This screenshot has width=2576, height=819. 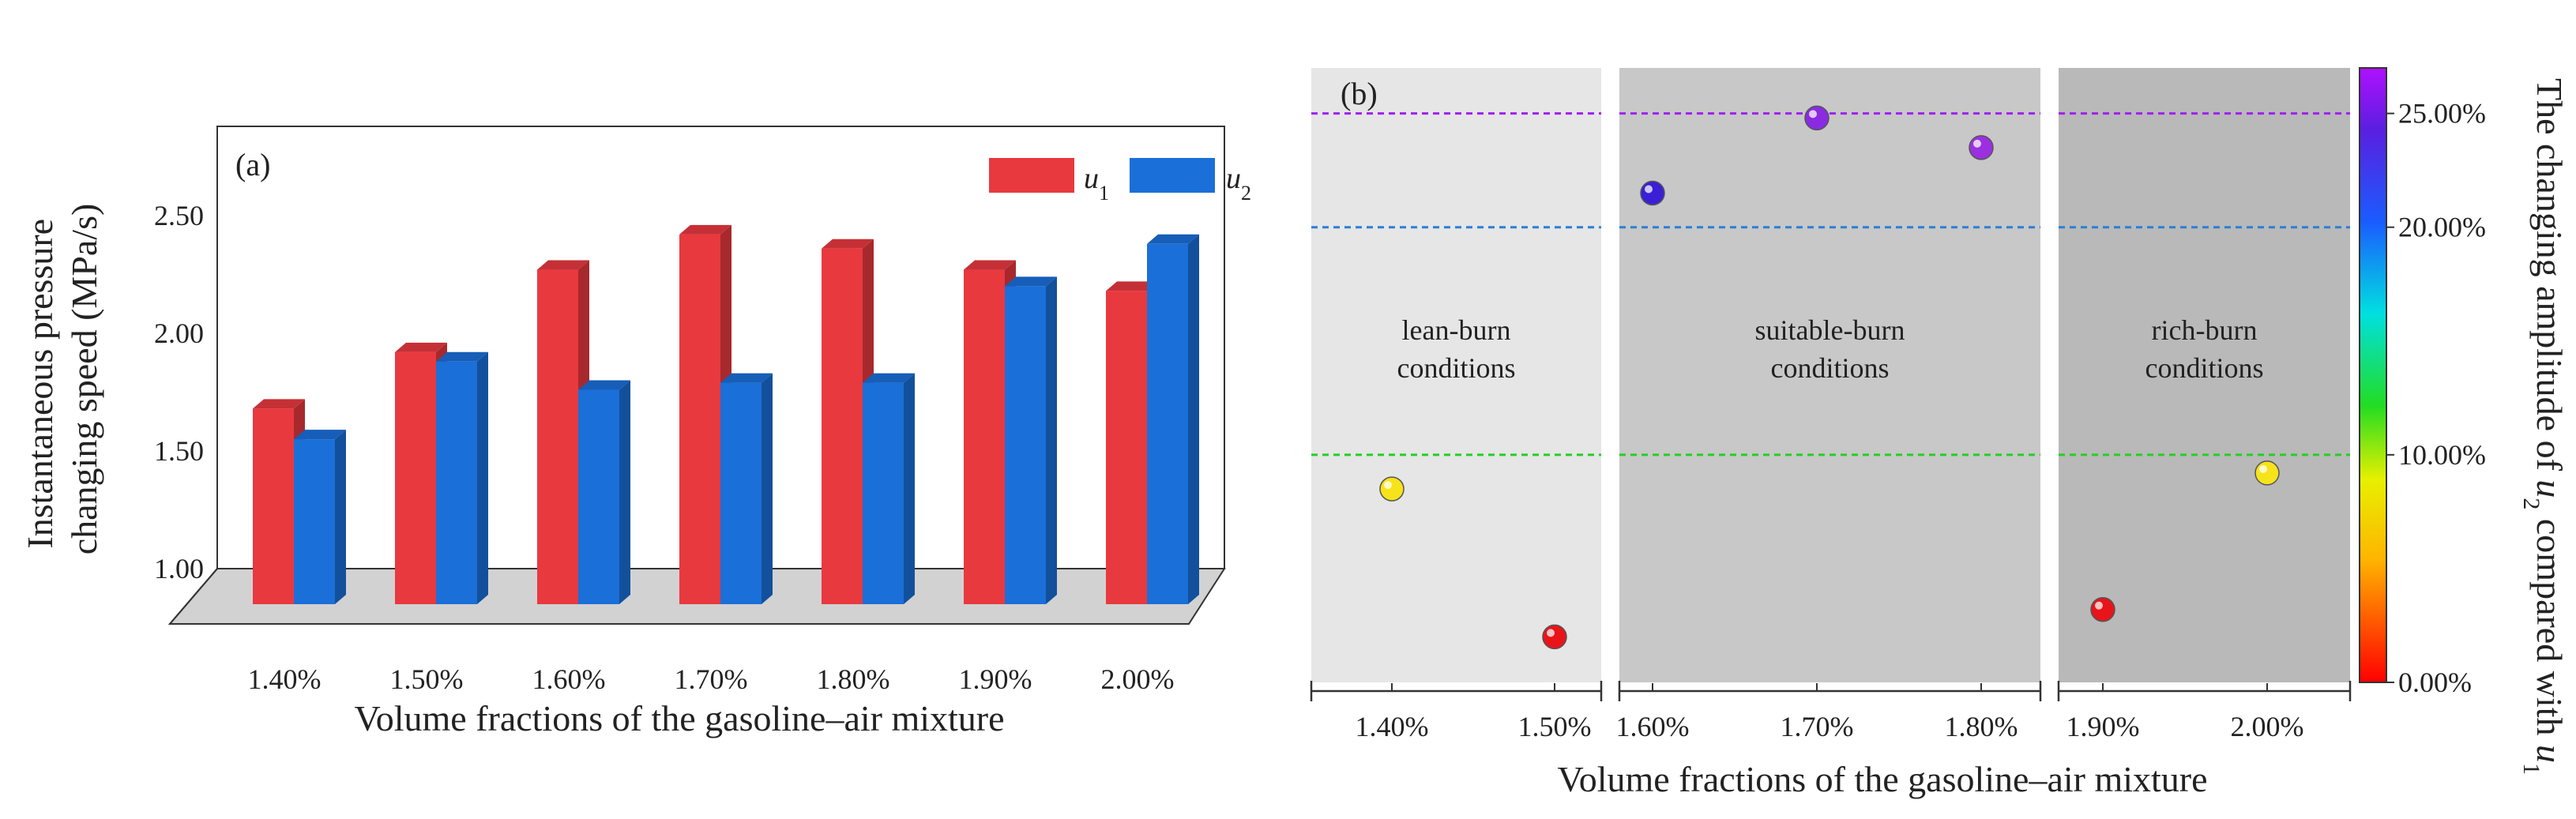 What do you see at coordinates (1238, 183) in the screenshot?
I see `legend-label-u2: u2` at bounding box center [1238, 183].